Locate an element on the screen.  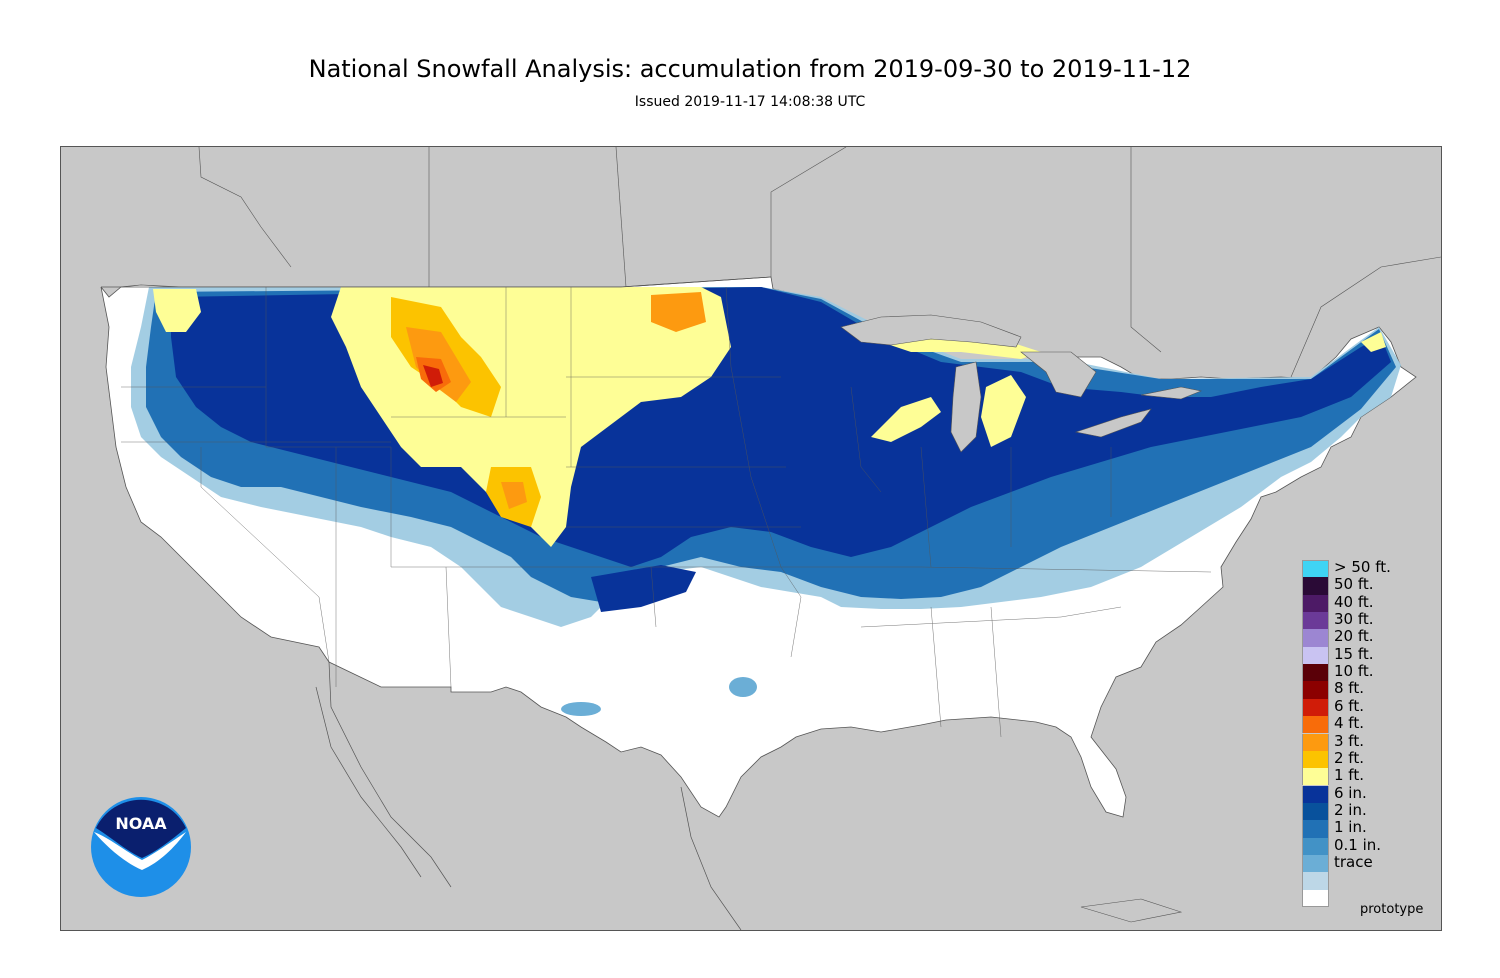
snow-region-6ft-montana is located at coordinates (433, 376).